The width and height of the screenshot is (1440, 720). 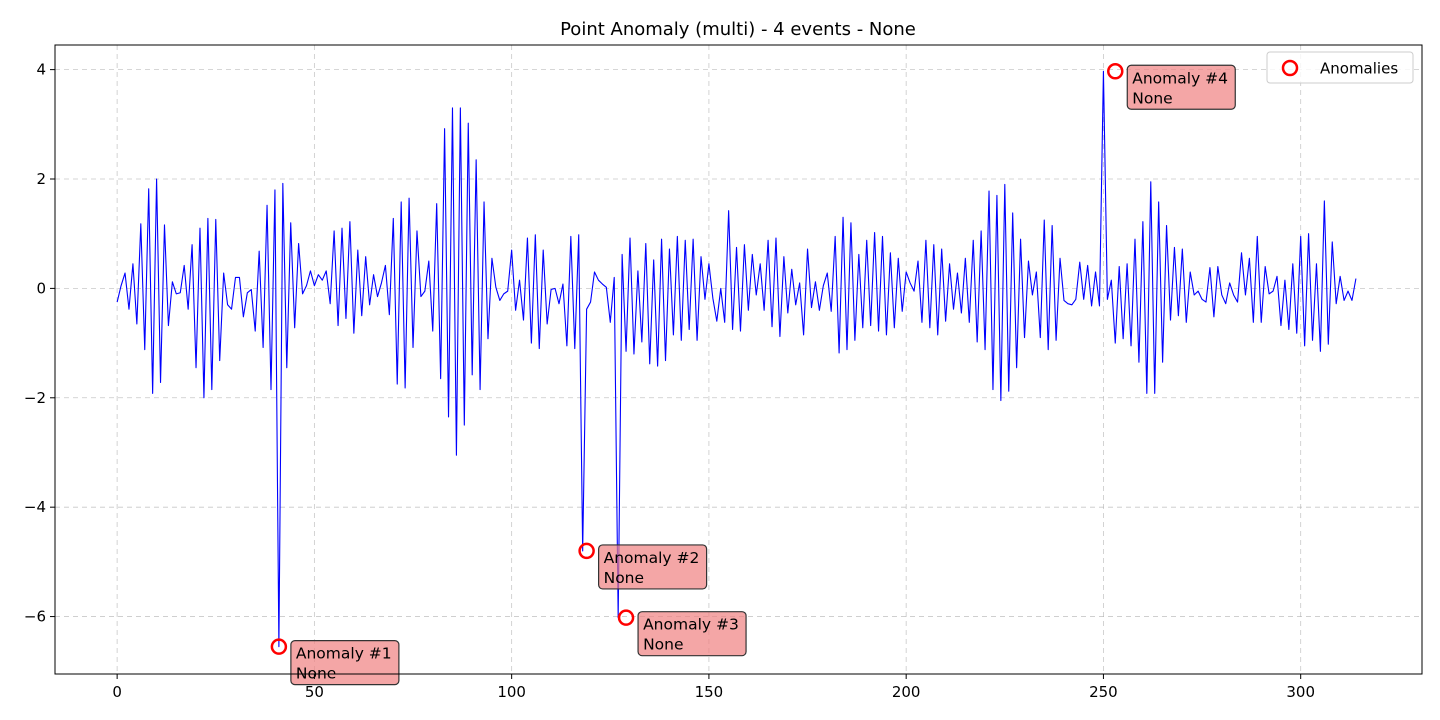 I want to click on chart-title: Point Anomaly (multi) - 4 events - None, so click(x=738, y=29).